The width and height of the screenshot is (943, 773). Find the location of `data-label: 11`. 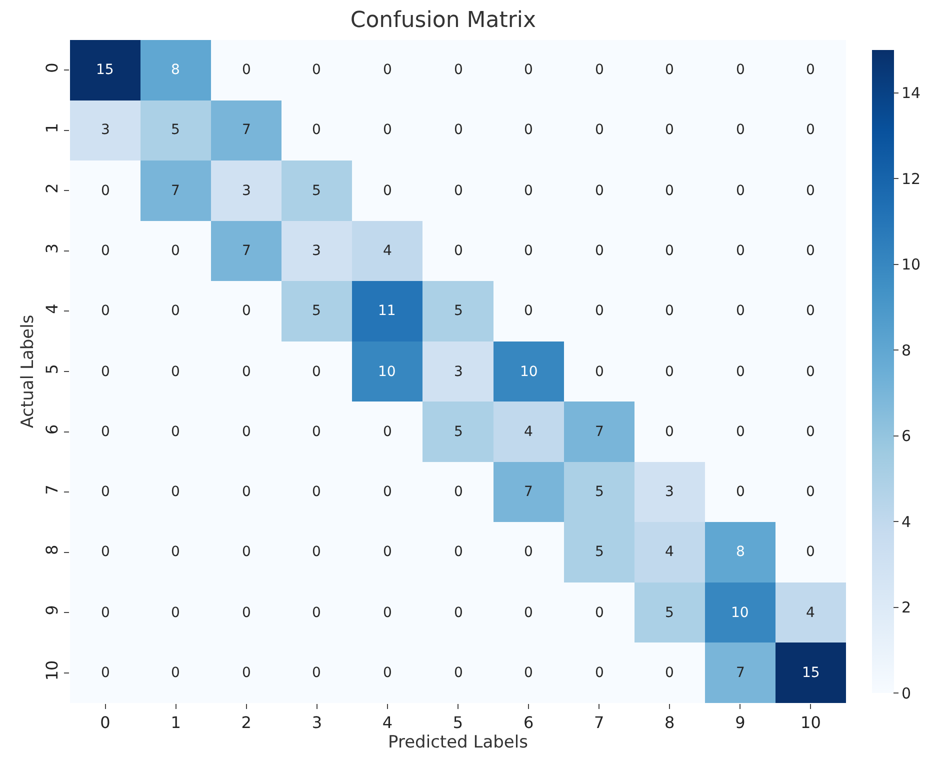

data-label: 11 is located at coordinates (387, 311).